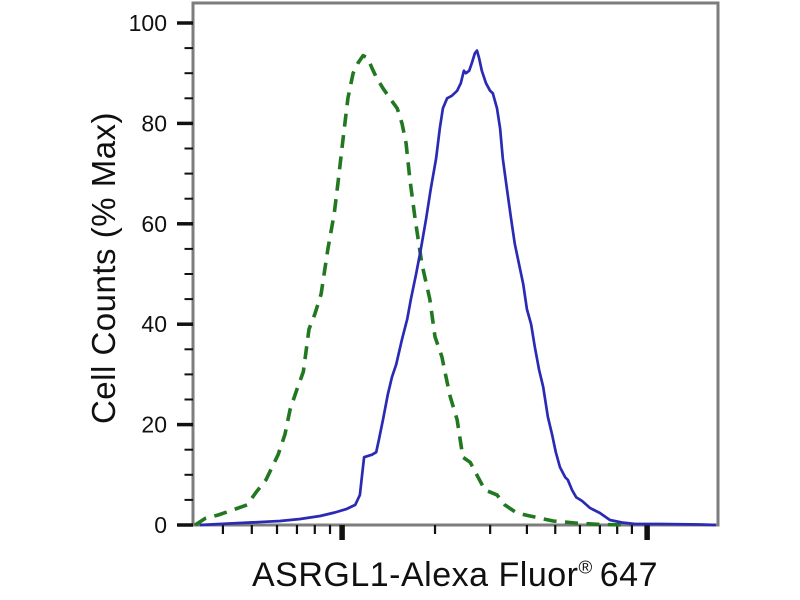  Describe the element at coordinates (415, 575) in the screenshot. I see `x-axis-title-main: ASRGL1-Alexa Fluor` at that location.